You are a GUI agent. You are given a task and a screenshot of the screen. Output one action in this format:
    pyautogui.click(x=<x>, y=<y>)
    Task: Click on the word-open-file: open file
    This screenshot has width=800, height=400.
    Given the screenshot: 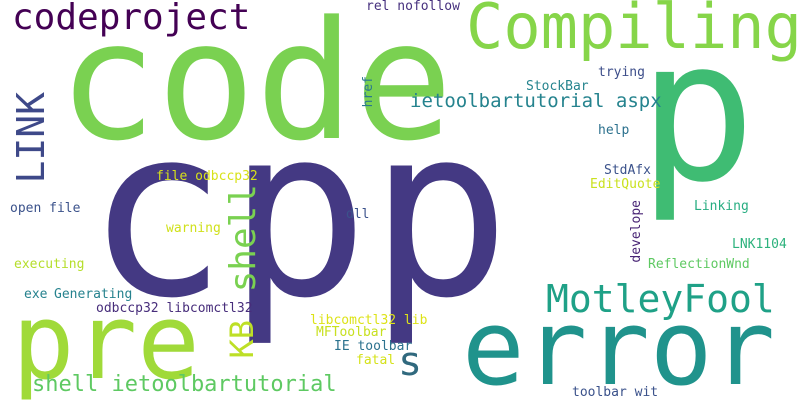 What is the action you would take?
    pyautogui.click(x=45, y=208)
    